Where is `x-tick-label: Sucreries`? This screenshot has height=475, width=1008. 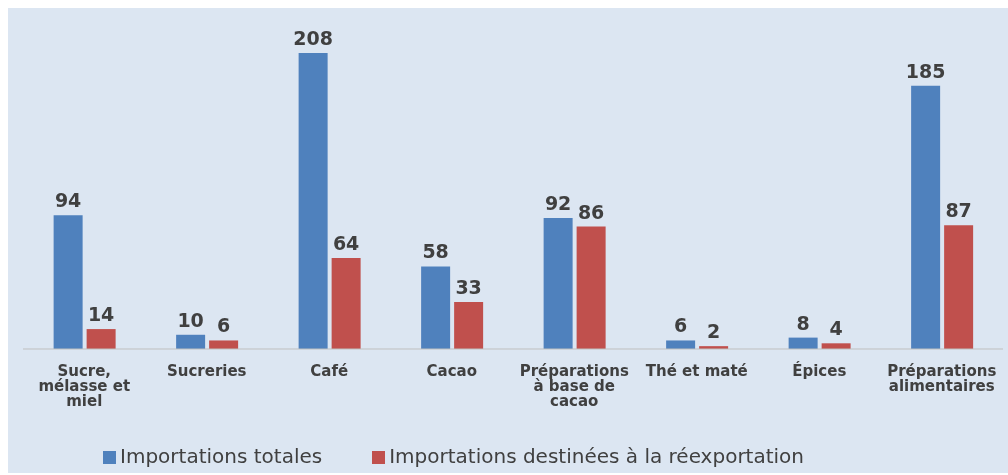
x-tick-label: Sucreries is located at coordinates (206, 370).